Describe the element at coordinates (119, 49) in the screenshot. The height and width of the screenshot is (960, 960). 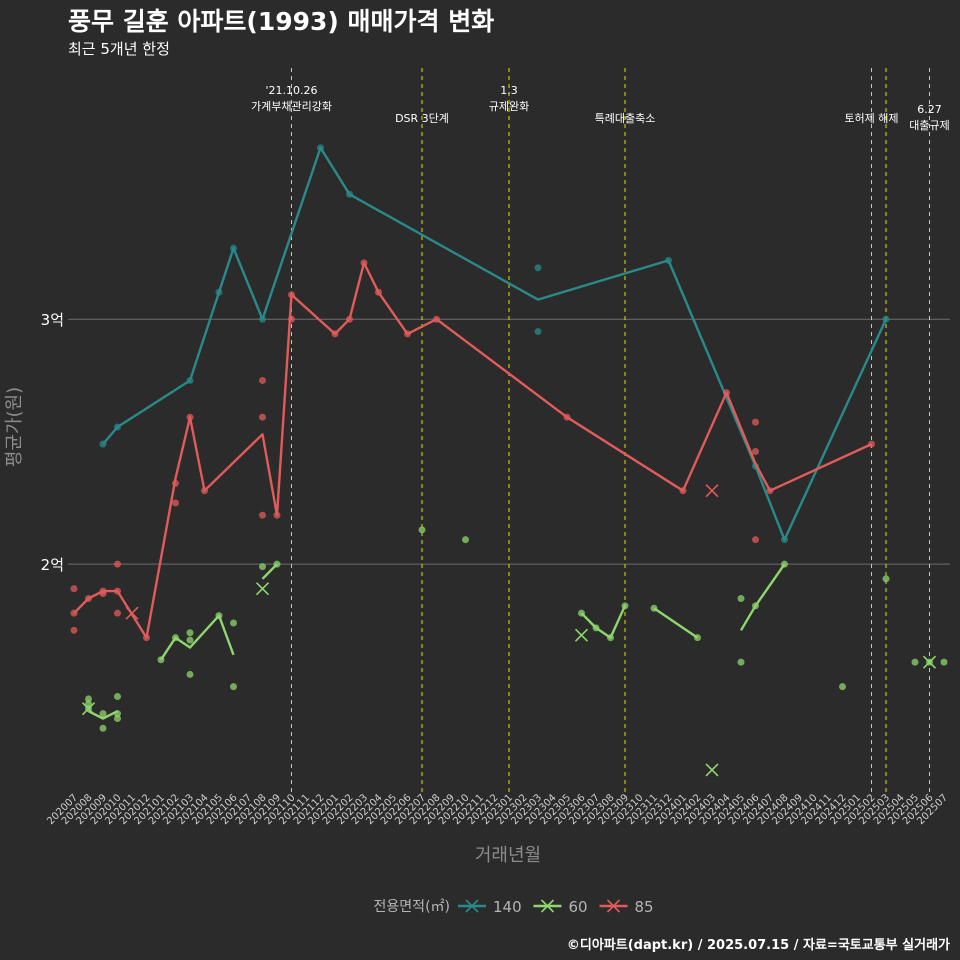
I see `chart-subtitle: 최근 5개년 한정` at that location.